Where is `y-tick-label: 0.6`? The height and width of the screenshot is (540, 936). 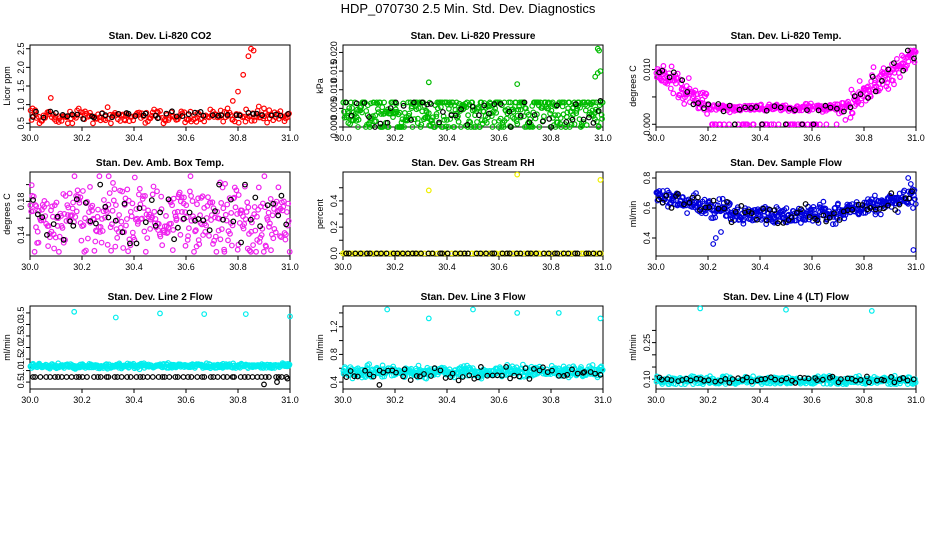 y-tick-label: 0.6 is located at coordinates (647, 208).